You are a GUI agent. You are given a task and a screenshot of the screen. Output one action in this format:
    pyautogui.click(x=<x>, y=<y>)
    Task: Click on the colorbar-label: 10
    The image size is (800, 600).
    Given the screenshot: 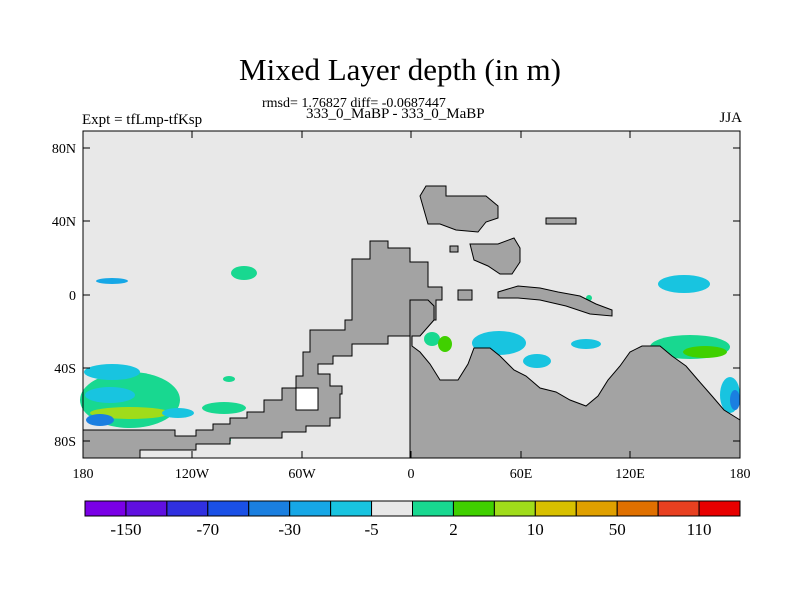 What is the action you would take?
    pyautogui.click(x=535, y=529)
    